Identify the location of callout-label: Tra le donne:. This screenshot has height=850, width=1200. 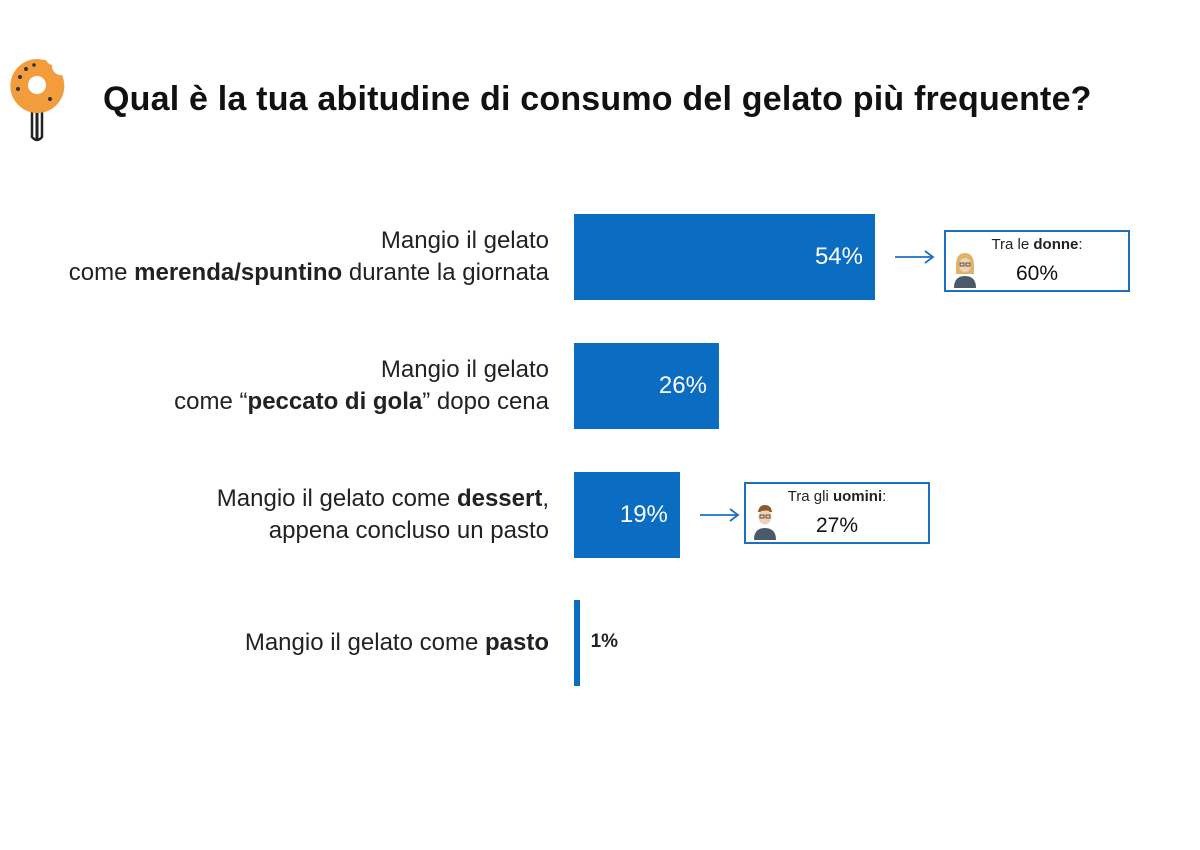
(1037, 244).